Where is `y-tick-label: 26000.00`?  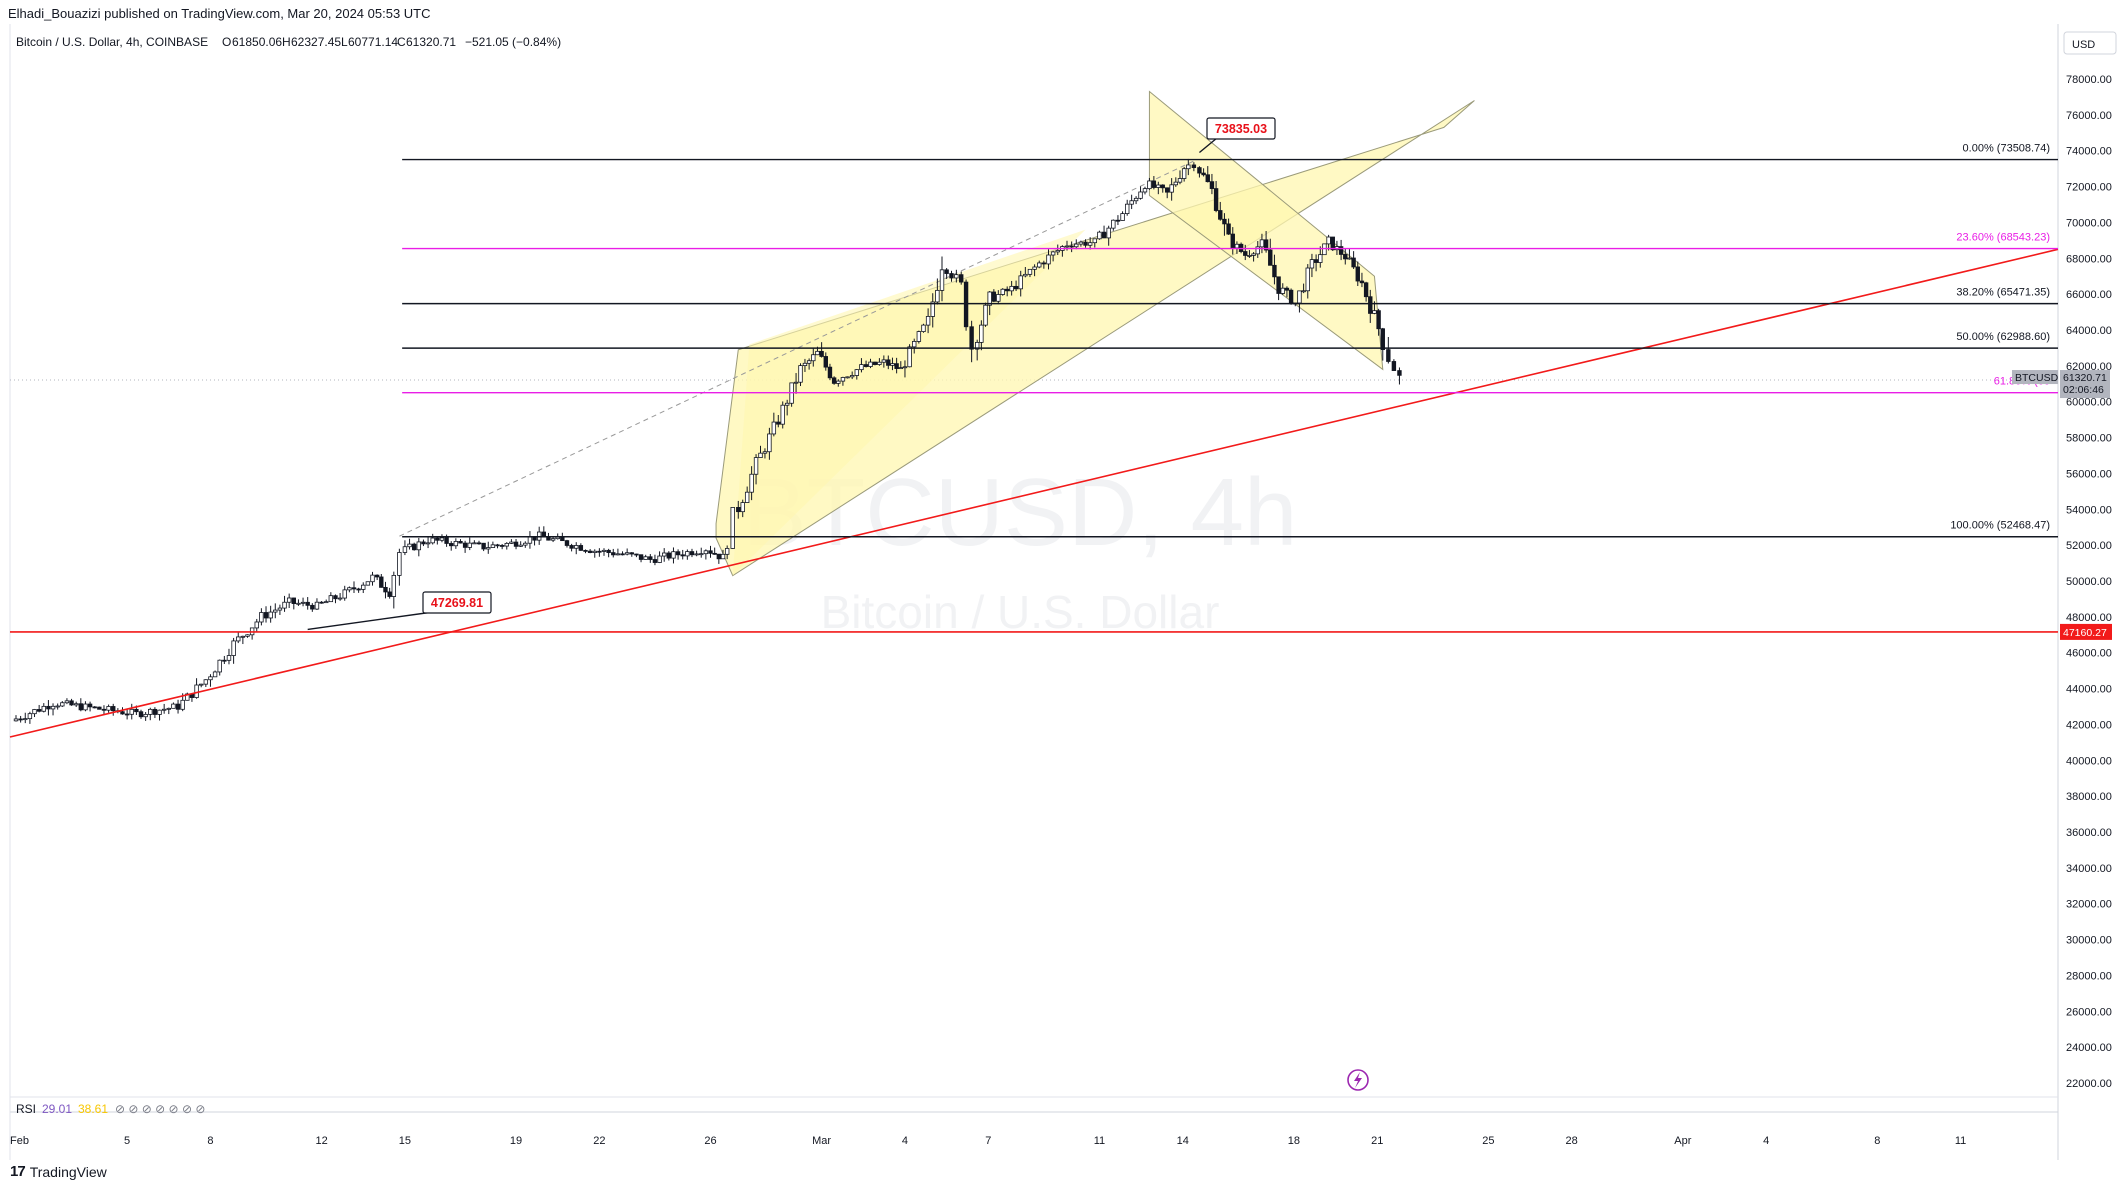
y-tick-label: 26000.00 is located at coordinates (2089, 1012).